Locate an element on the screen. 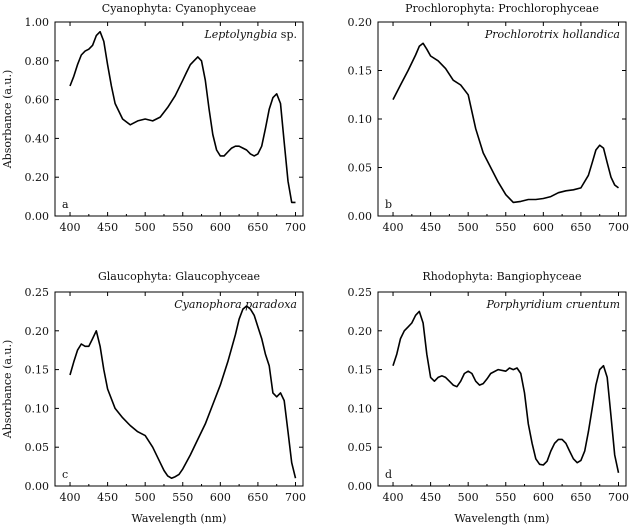 This screenshot has height=526, width=633. y-tick-label: 0.80 is located at coordinates (37, 61).